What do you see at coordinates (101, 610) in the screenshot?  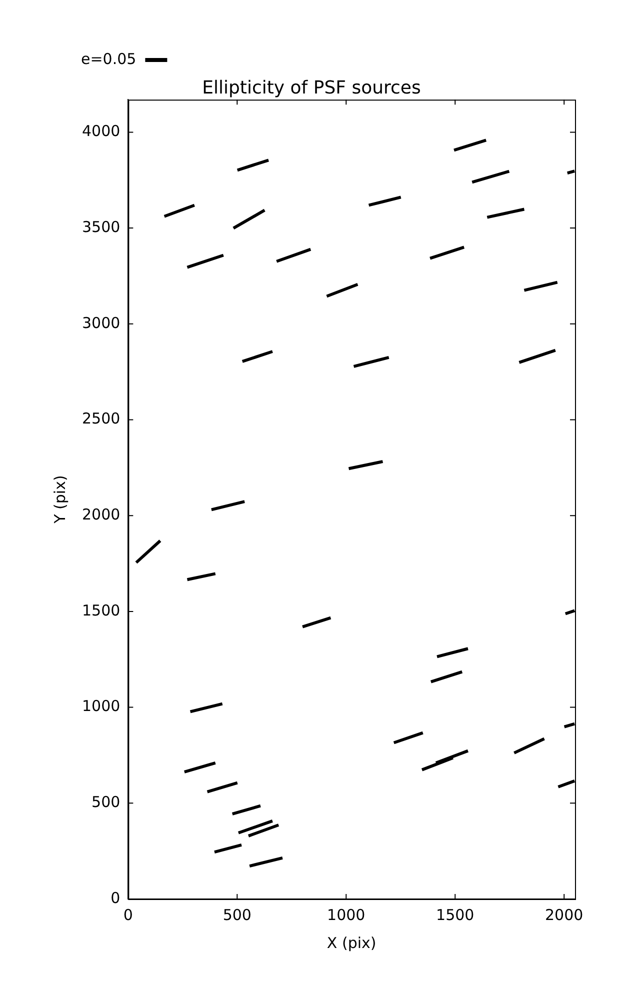 I see `y-tick-label: 1500` at bounding box center [101, 610].